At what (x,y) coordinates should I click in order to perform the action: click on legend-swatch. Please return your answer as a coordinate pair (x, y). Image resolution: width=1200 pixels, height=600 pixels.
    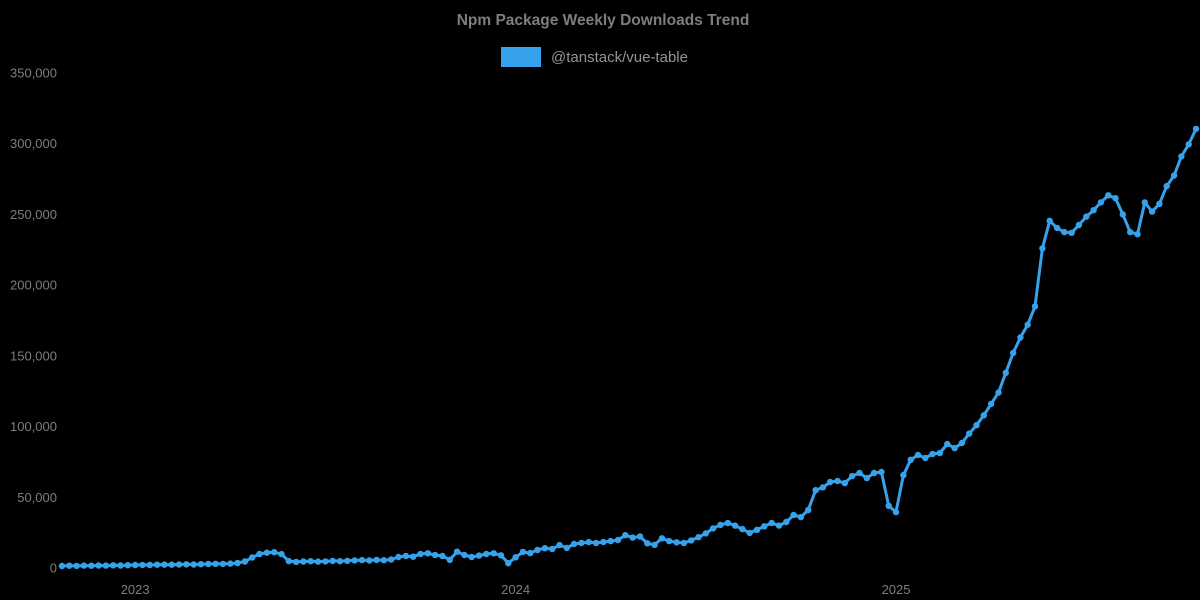
    Looking at the image, I should click on (521, 57).